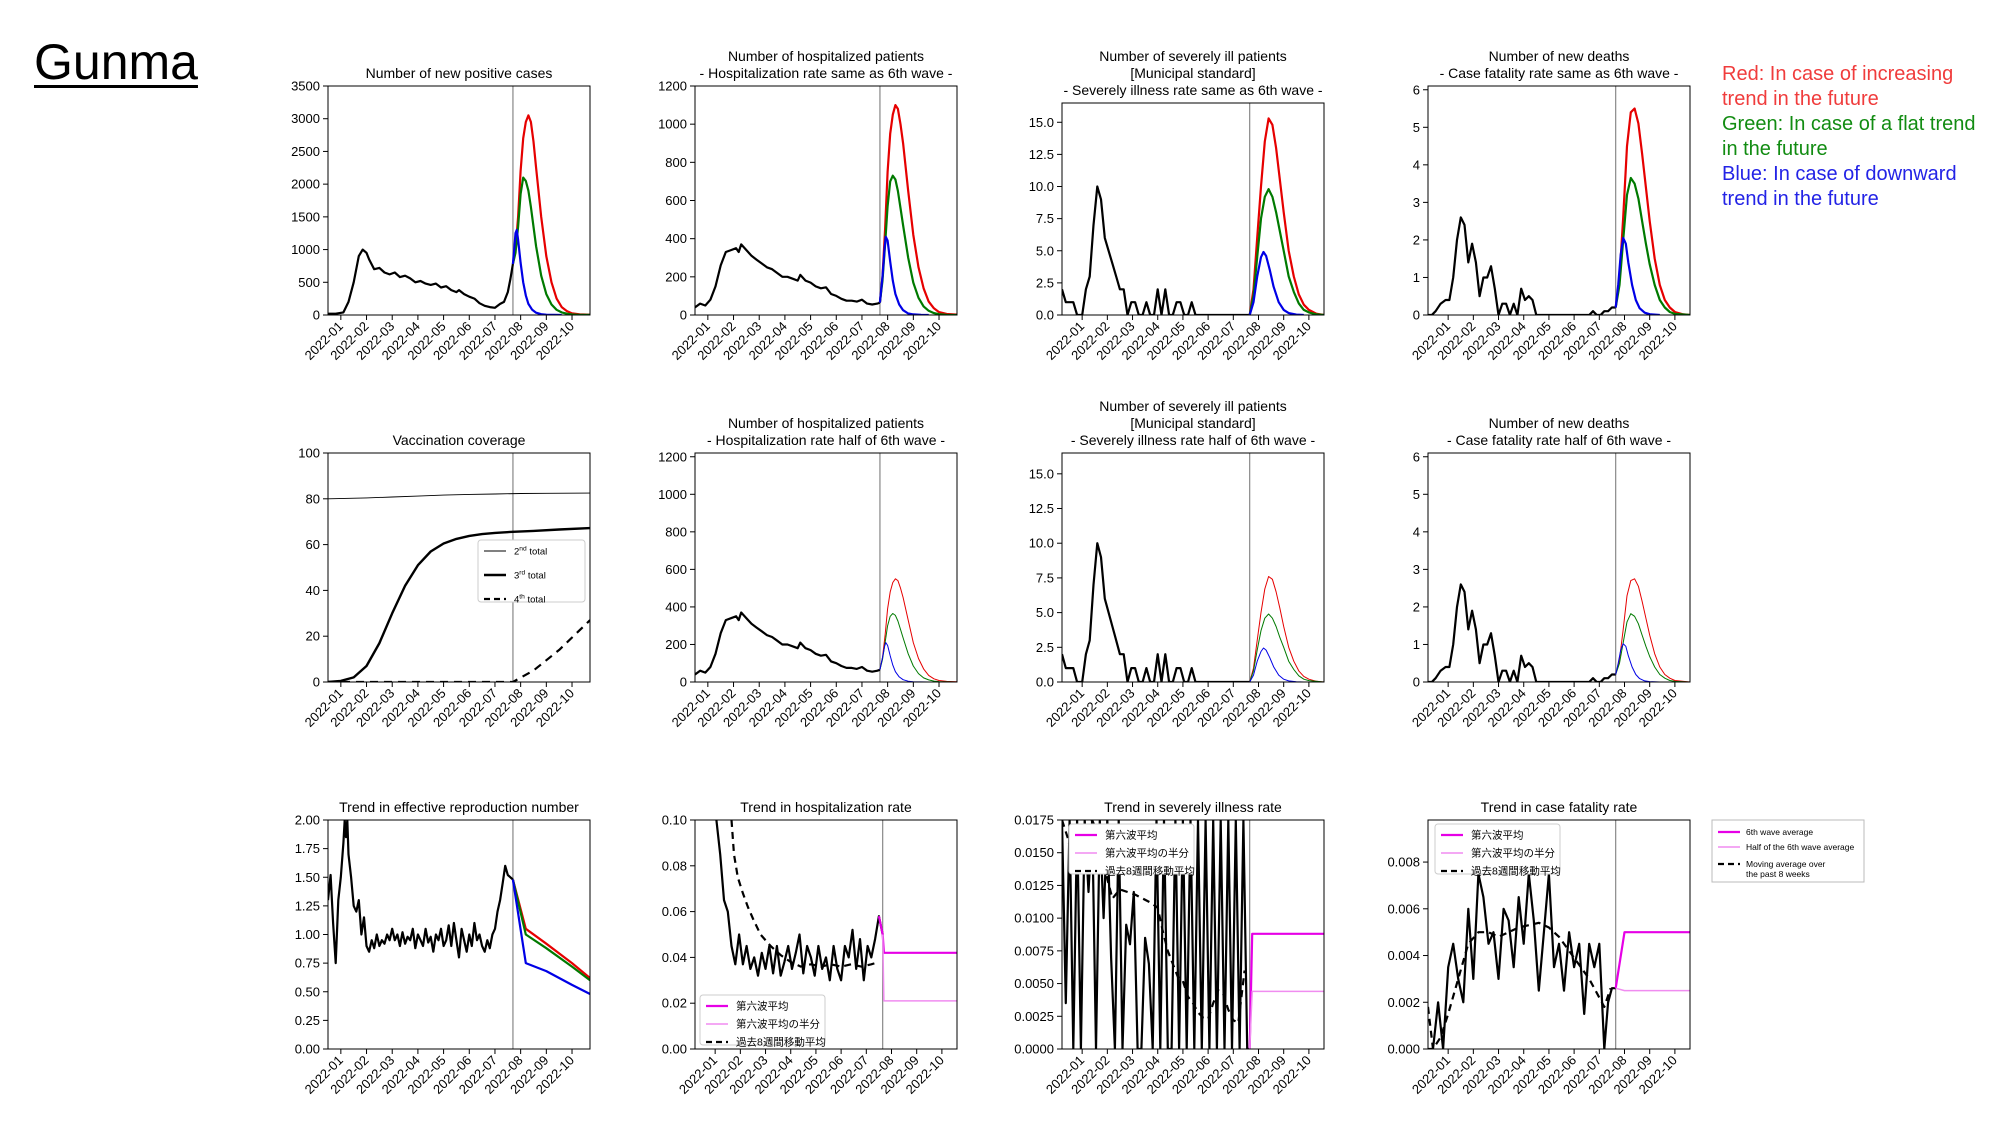  Describe the element at coordinates (459, 650) in the screenshot. I see `series-line-dose4` at that location.